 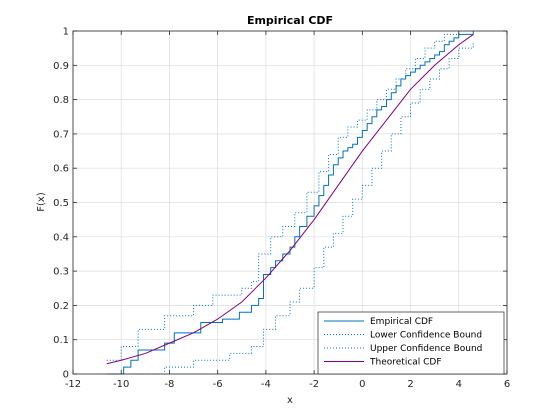 I want to click on x-tick-label: -2, so click(x=314, y=384).